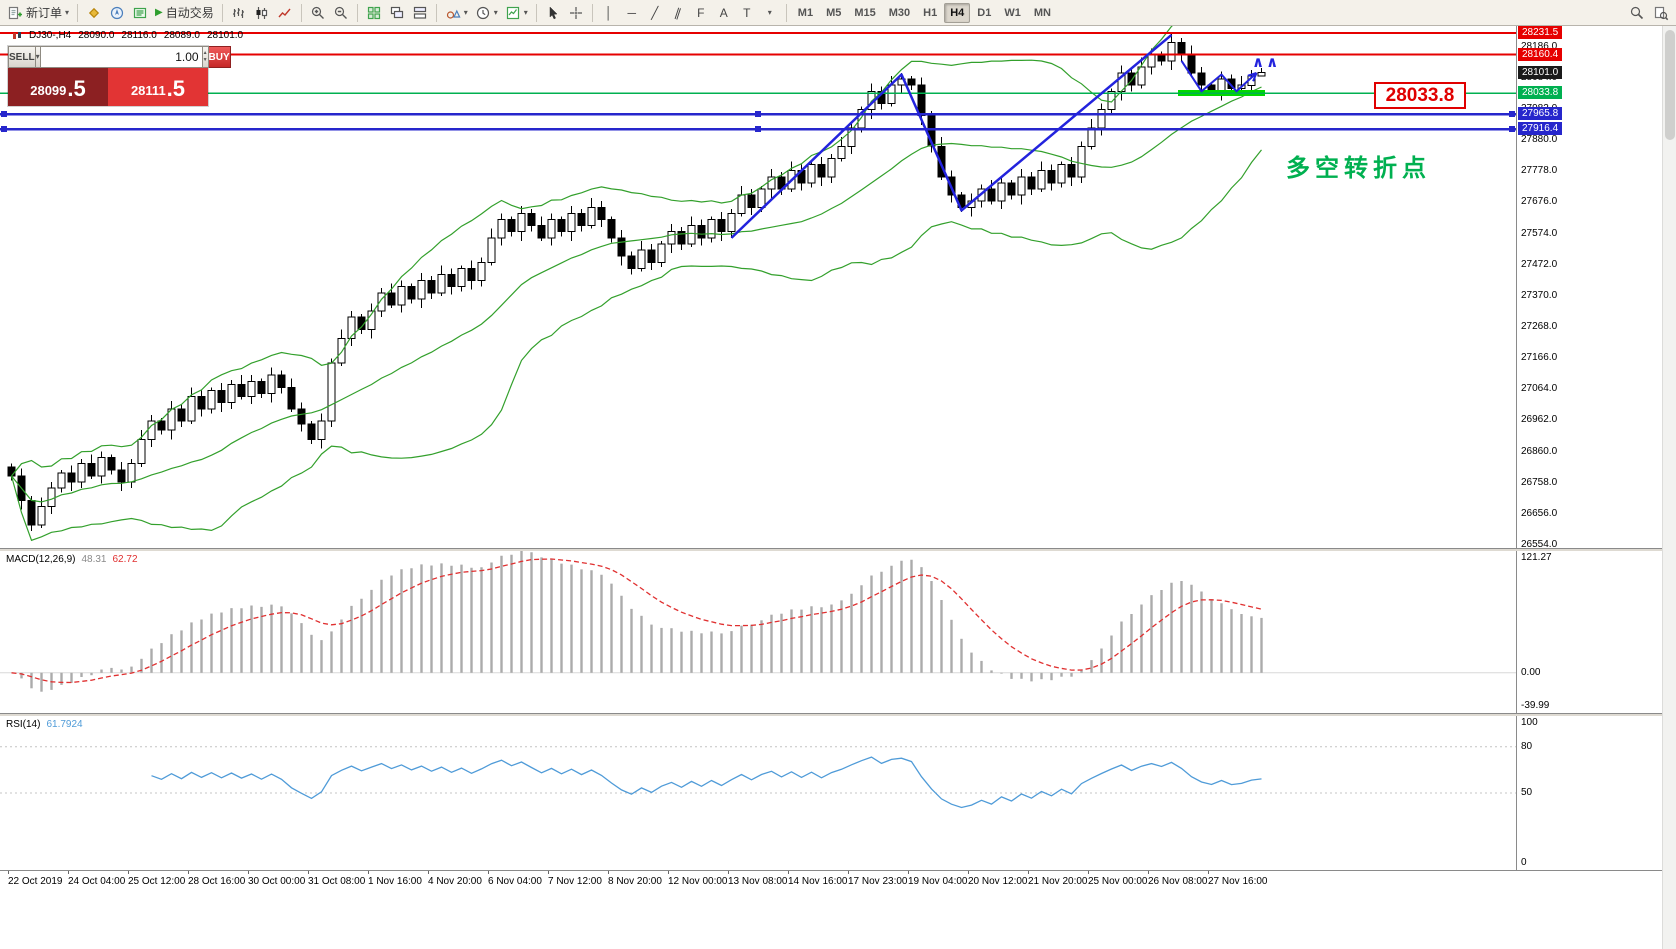  Describe the element at coordinates (930, 12) in the screenshot. I see `timeframe-h1: H1` at that location.